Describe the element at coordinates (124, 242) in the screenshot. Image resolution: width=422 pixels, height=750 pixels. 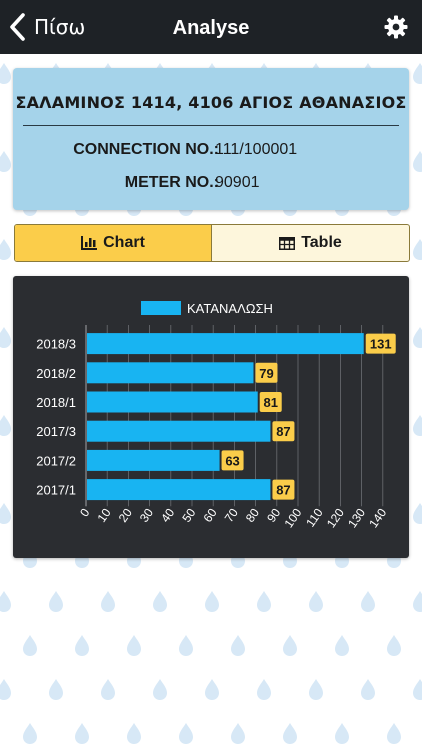
I see `tab-chart-label: Chart` at that location.